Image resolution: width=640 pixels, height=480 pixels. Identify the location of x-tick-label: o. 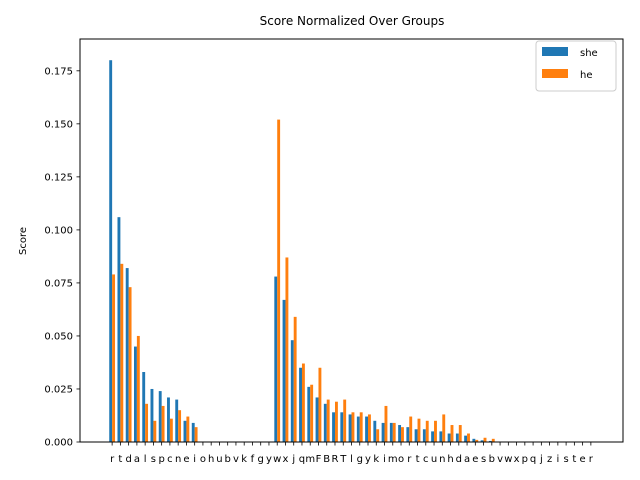
(401, 459).